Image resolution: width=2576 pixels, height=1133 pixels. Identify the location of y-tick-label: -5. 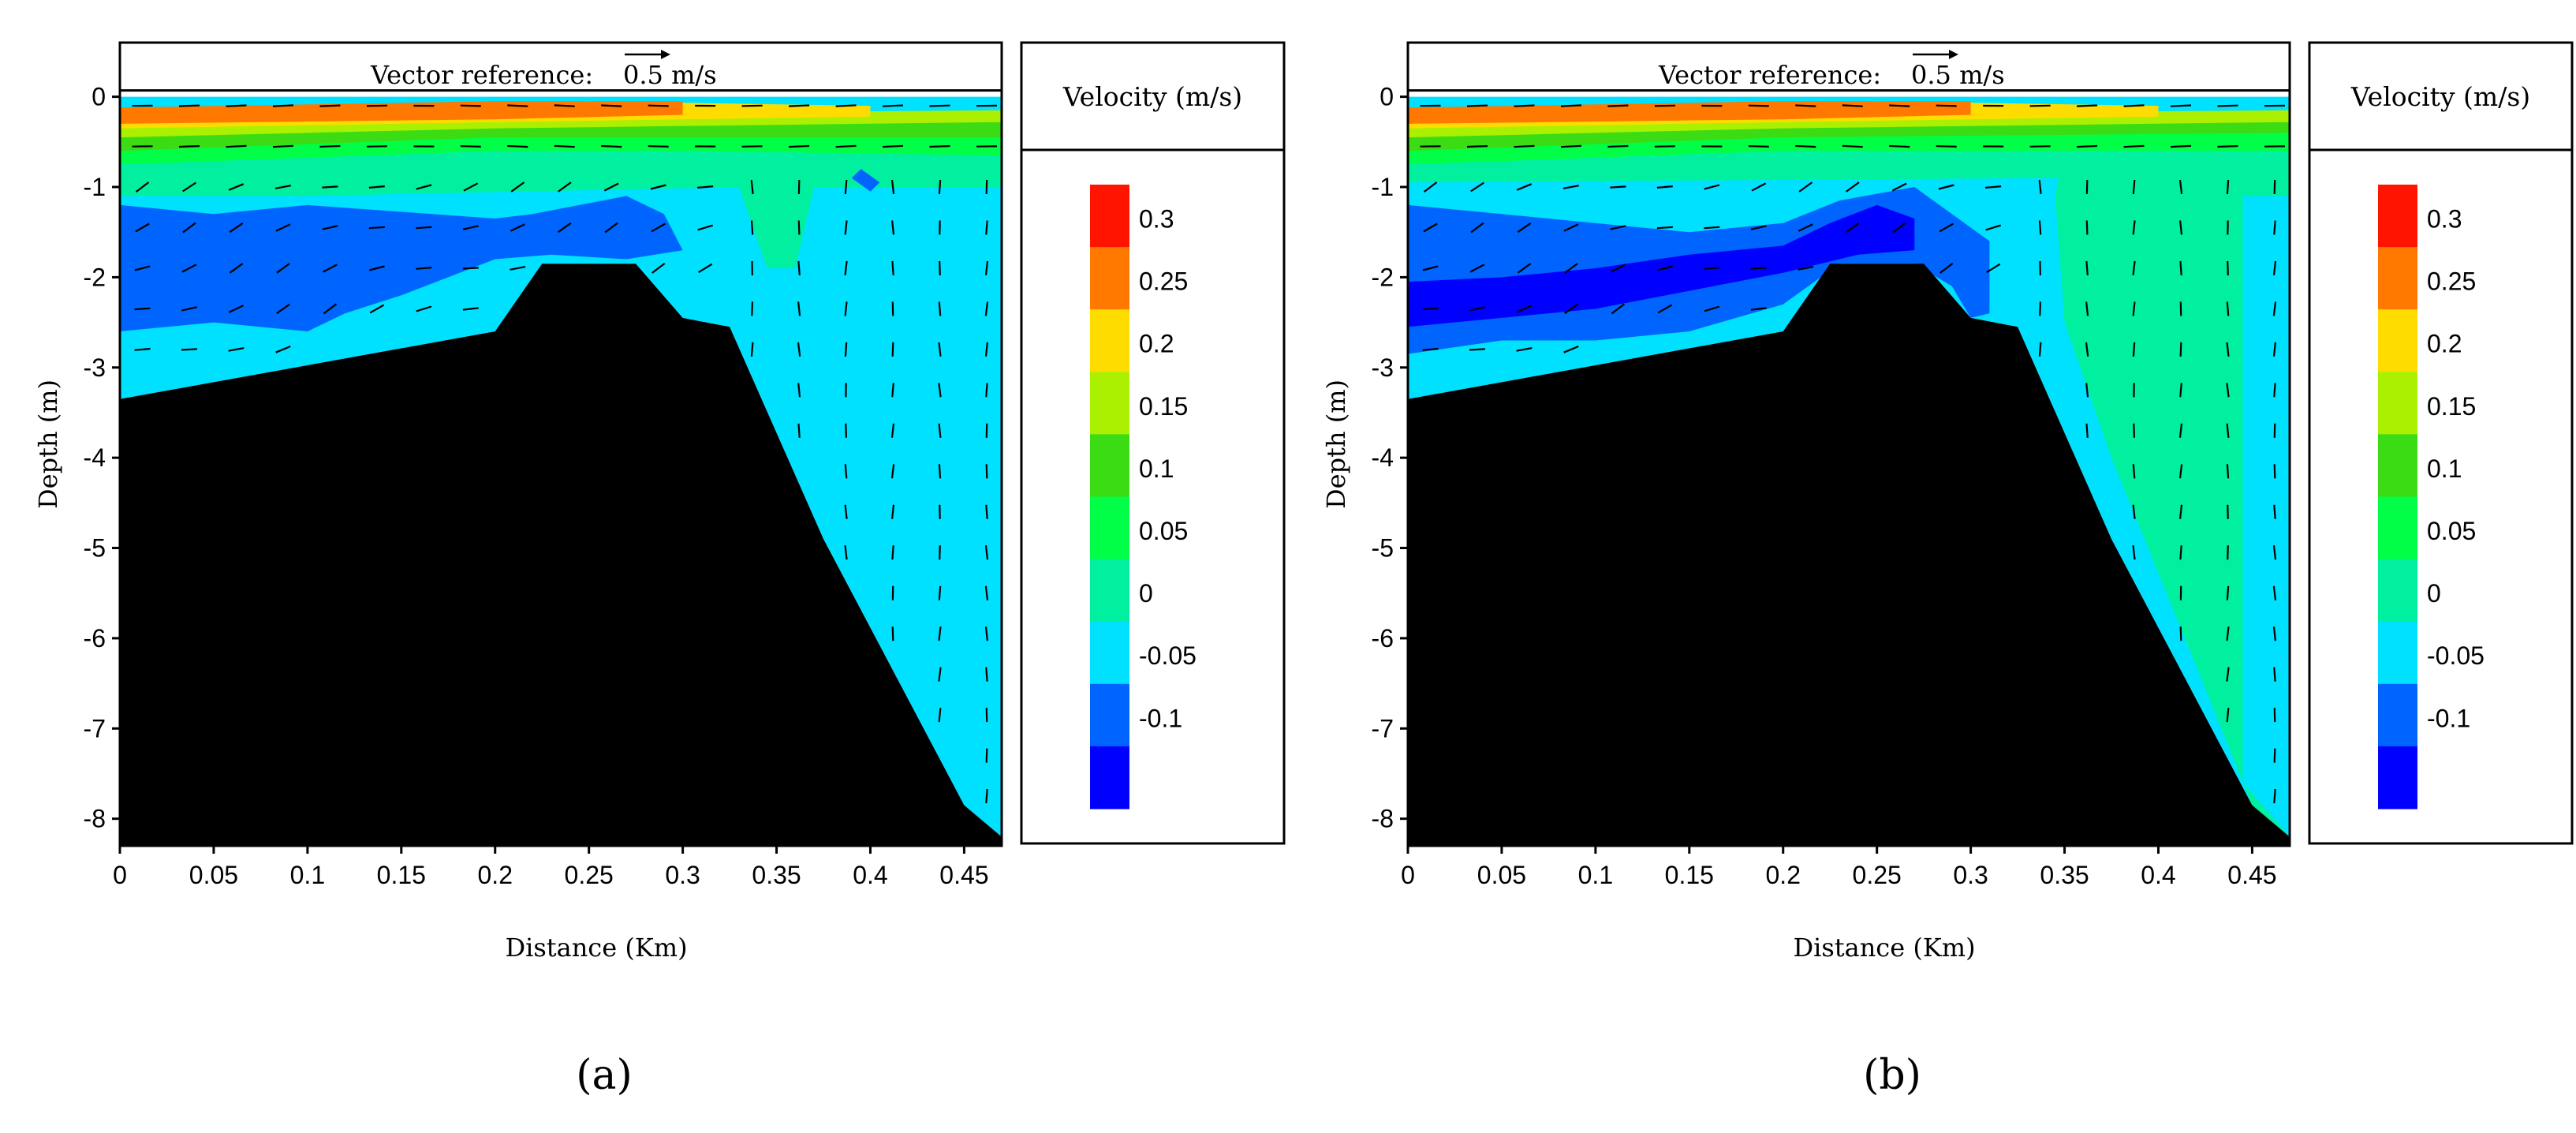
(95, 548).